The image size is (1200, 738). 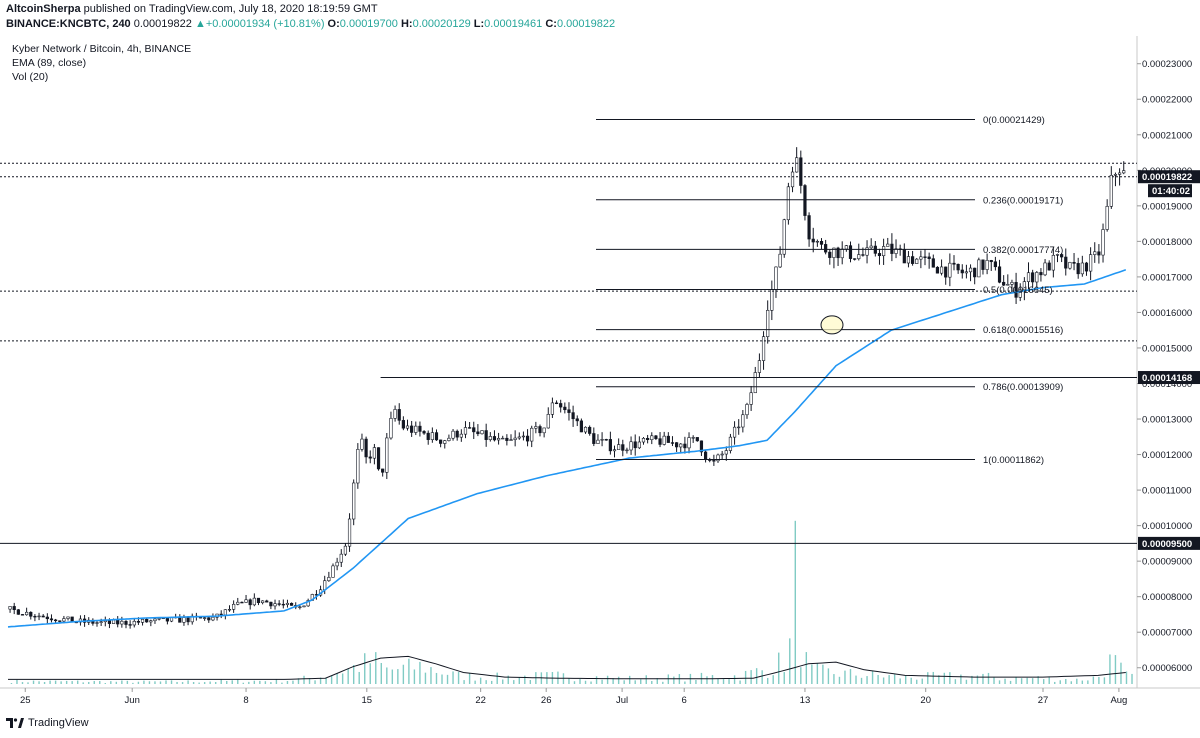 I want to click on legend-volume: Vol (20), so click(x=30, y=77).